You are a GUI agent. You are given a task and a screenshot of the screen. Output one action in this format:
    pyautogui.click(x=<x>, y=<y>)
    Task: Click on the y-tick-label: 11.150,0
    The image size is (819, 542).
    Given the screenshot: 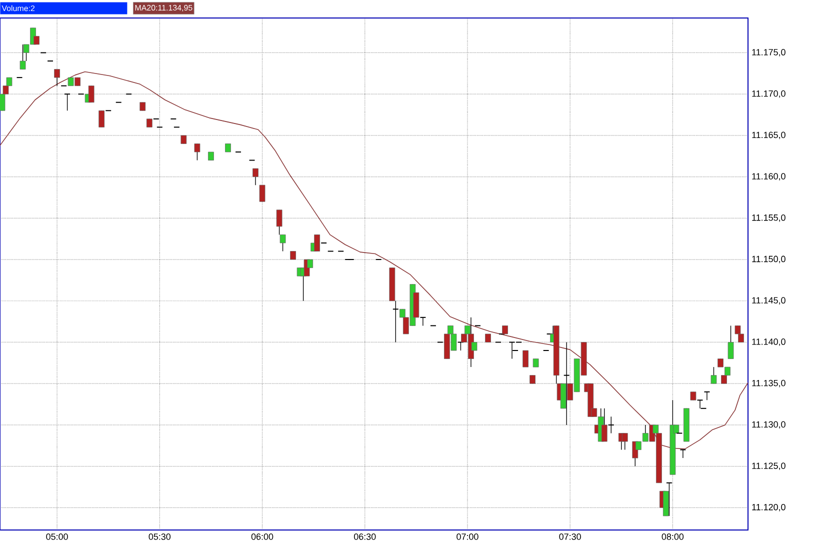 What is the action you would take?
    pyautogui.click(x=769, y=260)
    